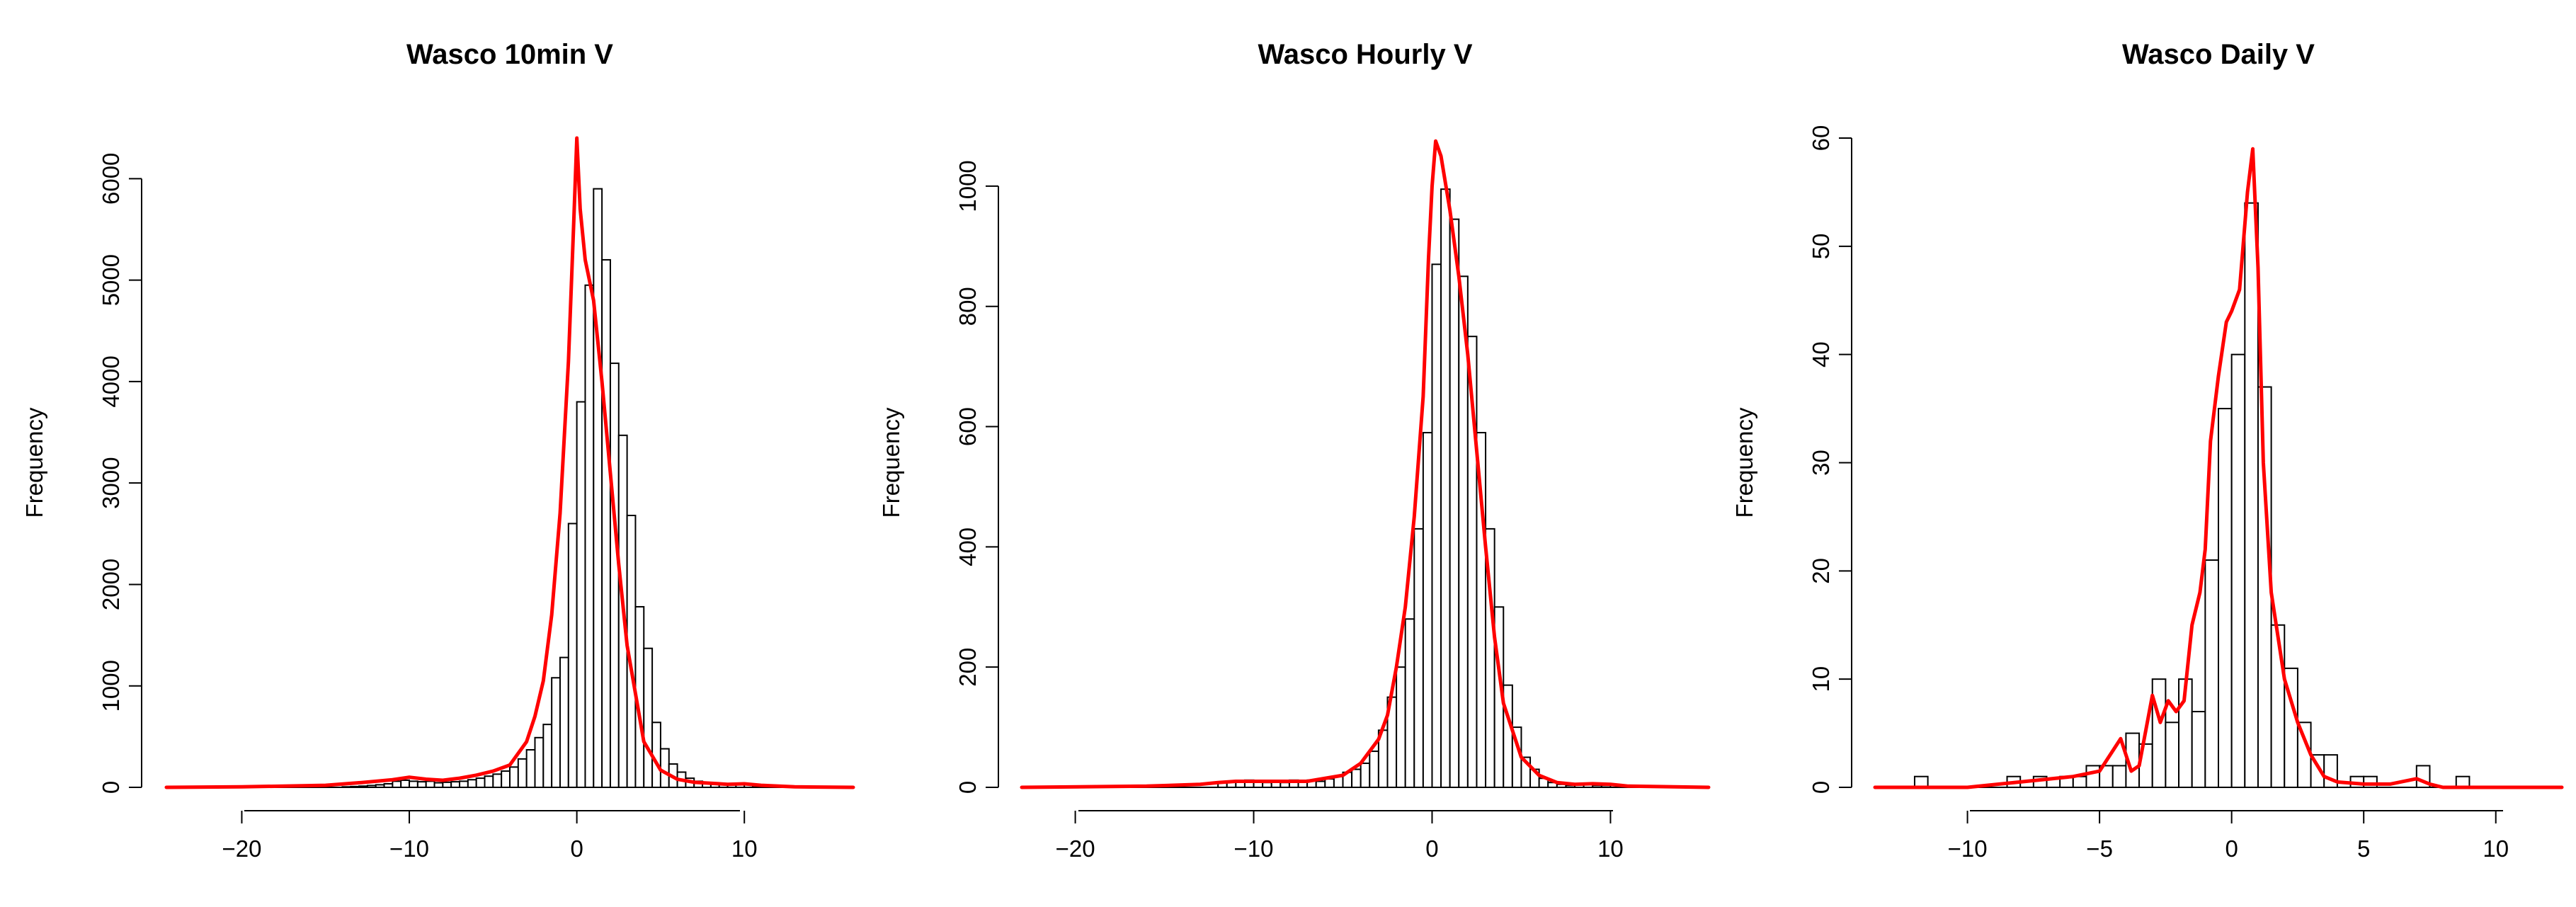 The width and height of the screenshot is (2576, 907). Describe the element at coordinates (510, 54) in the screenshot. I see `chart-title: Wasco 10min V` at that location.